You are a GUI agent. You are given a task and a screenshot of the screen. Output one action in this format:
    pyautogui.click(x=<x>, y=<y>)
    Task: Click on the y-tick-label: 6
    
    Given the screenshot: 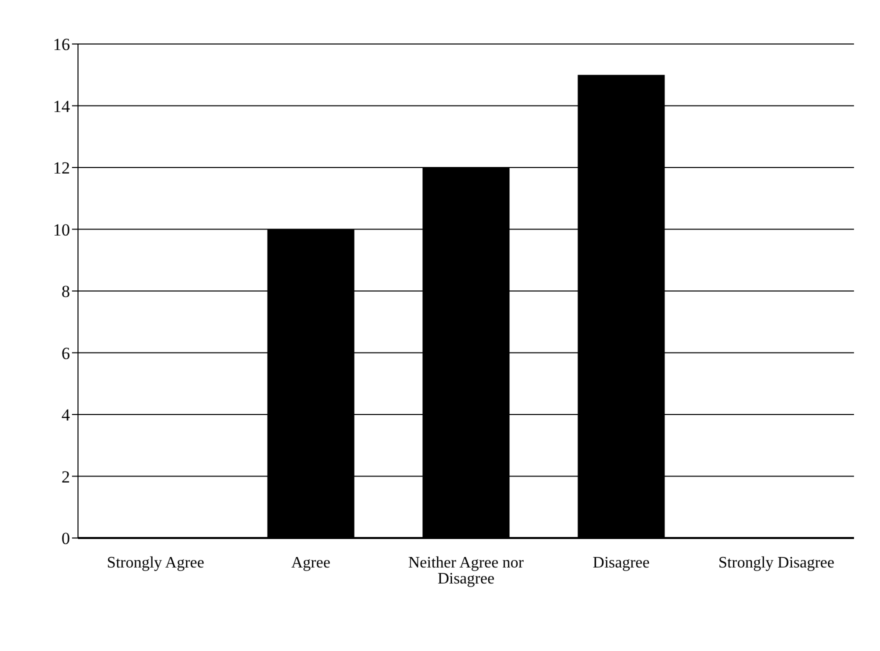 What is the action you would take?
    pyautogui.click(x=66, y=353)
    